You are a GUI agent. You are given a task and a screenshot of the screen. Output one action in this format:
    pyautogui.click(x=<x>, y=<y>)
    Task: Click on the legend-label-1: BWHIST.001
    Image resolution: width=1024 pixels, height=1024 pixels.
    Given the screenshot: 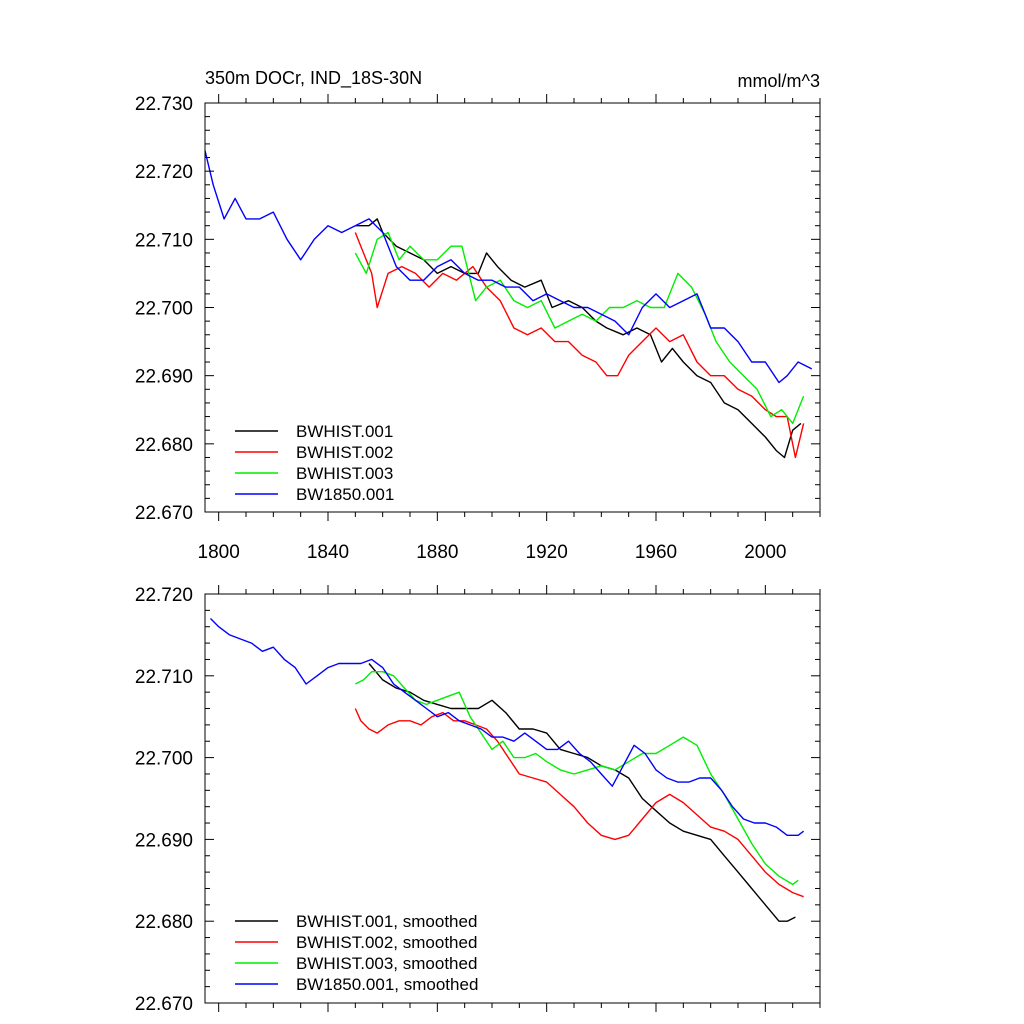 What is the action you would take?
    pyautogui.click(x=344, y=431)
    